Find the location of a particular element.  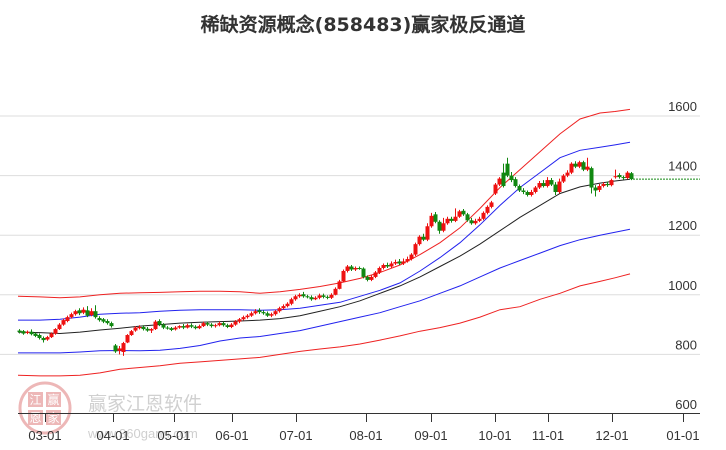

y-tick-label: 1600 is located at coordinates (682, 106).